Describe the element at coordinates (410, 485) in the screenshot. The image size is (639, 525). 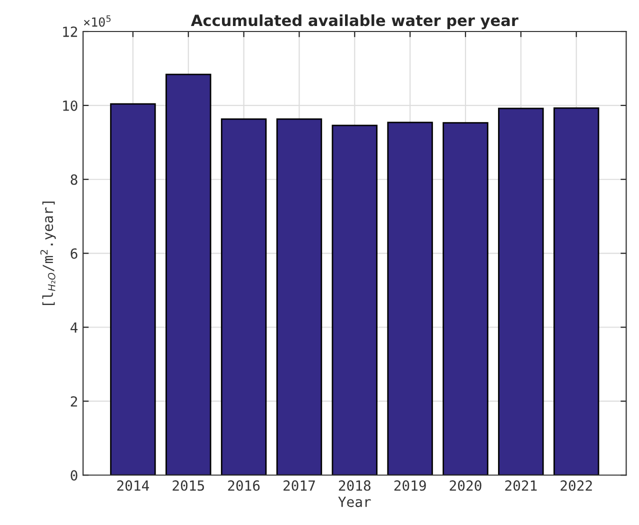
I see `x-tick-label: 2019` at that location.